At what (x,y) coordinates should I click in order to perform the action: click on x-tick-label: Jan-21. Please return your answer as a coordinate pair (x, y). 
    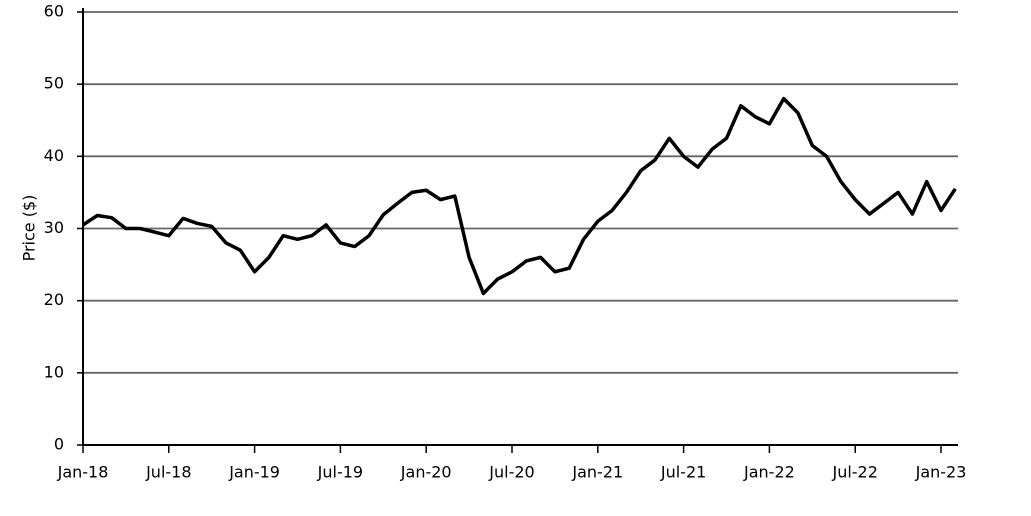
    Looking at the image, I should click on (597, 472).